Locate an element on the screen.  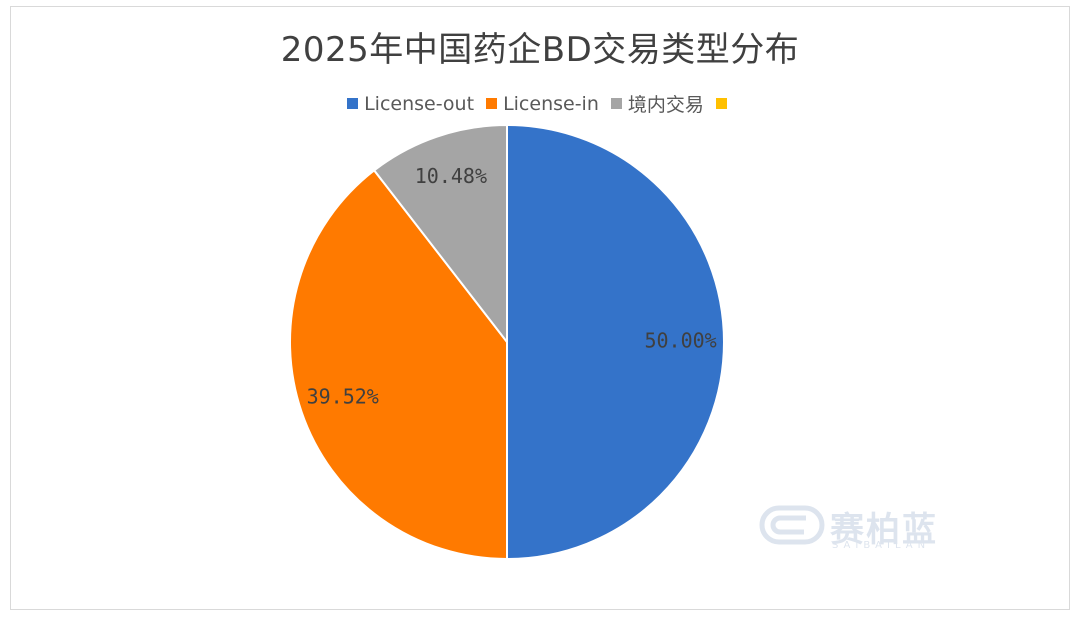
watermark-brand: 赛柏蓝 is located at coordinates (884, 530).